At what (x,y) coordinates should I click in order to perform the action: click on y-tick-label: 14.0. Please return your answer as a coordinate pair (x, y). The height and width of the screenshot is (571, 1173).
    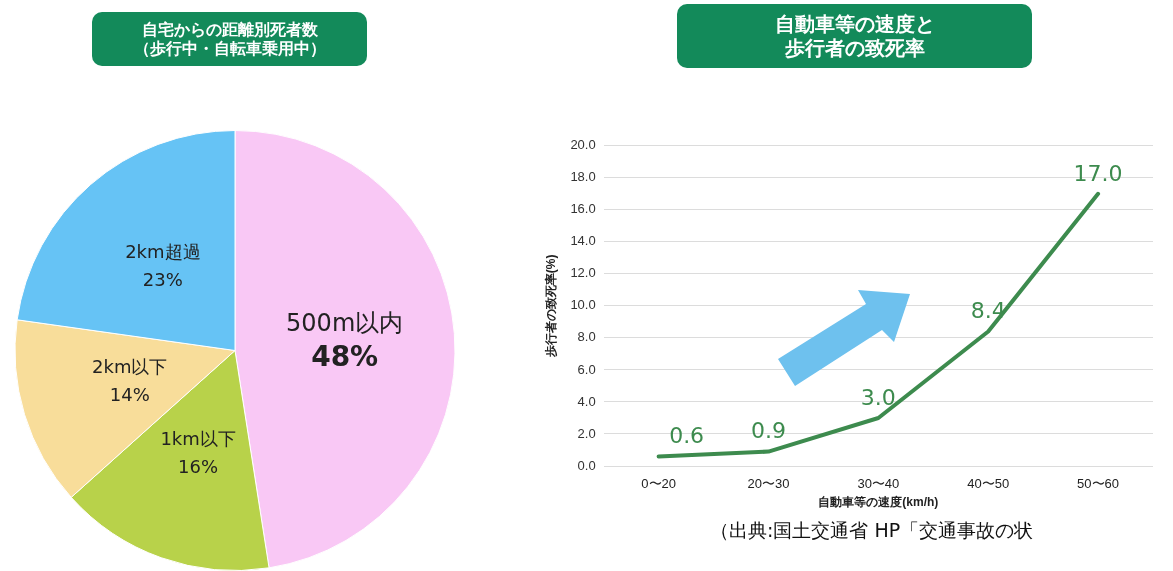
    Looking at the image, I should click on (583, 241).